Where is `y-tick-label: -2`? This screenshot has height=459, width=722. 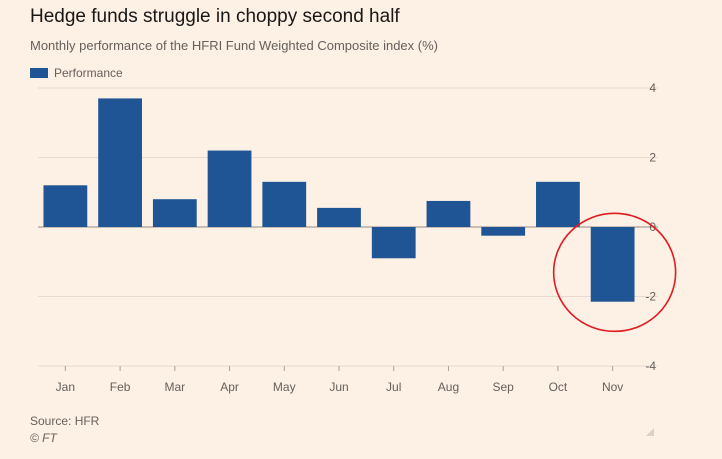
y-tick-label: -2 is located at coordinates (650, 297).